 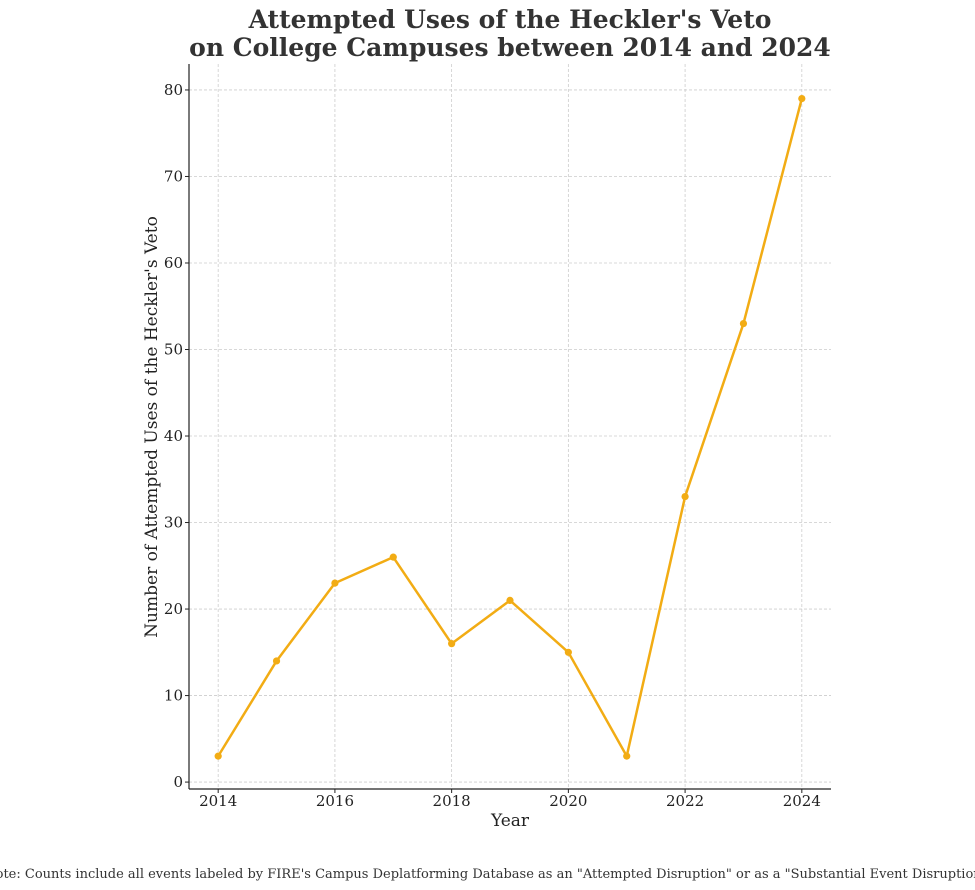 What do you see at coordinates (173, 696) in the screenshot?
I see `y-tick-label: 10` at bounding box center [173, 696].